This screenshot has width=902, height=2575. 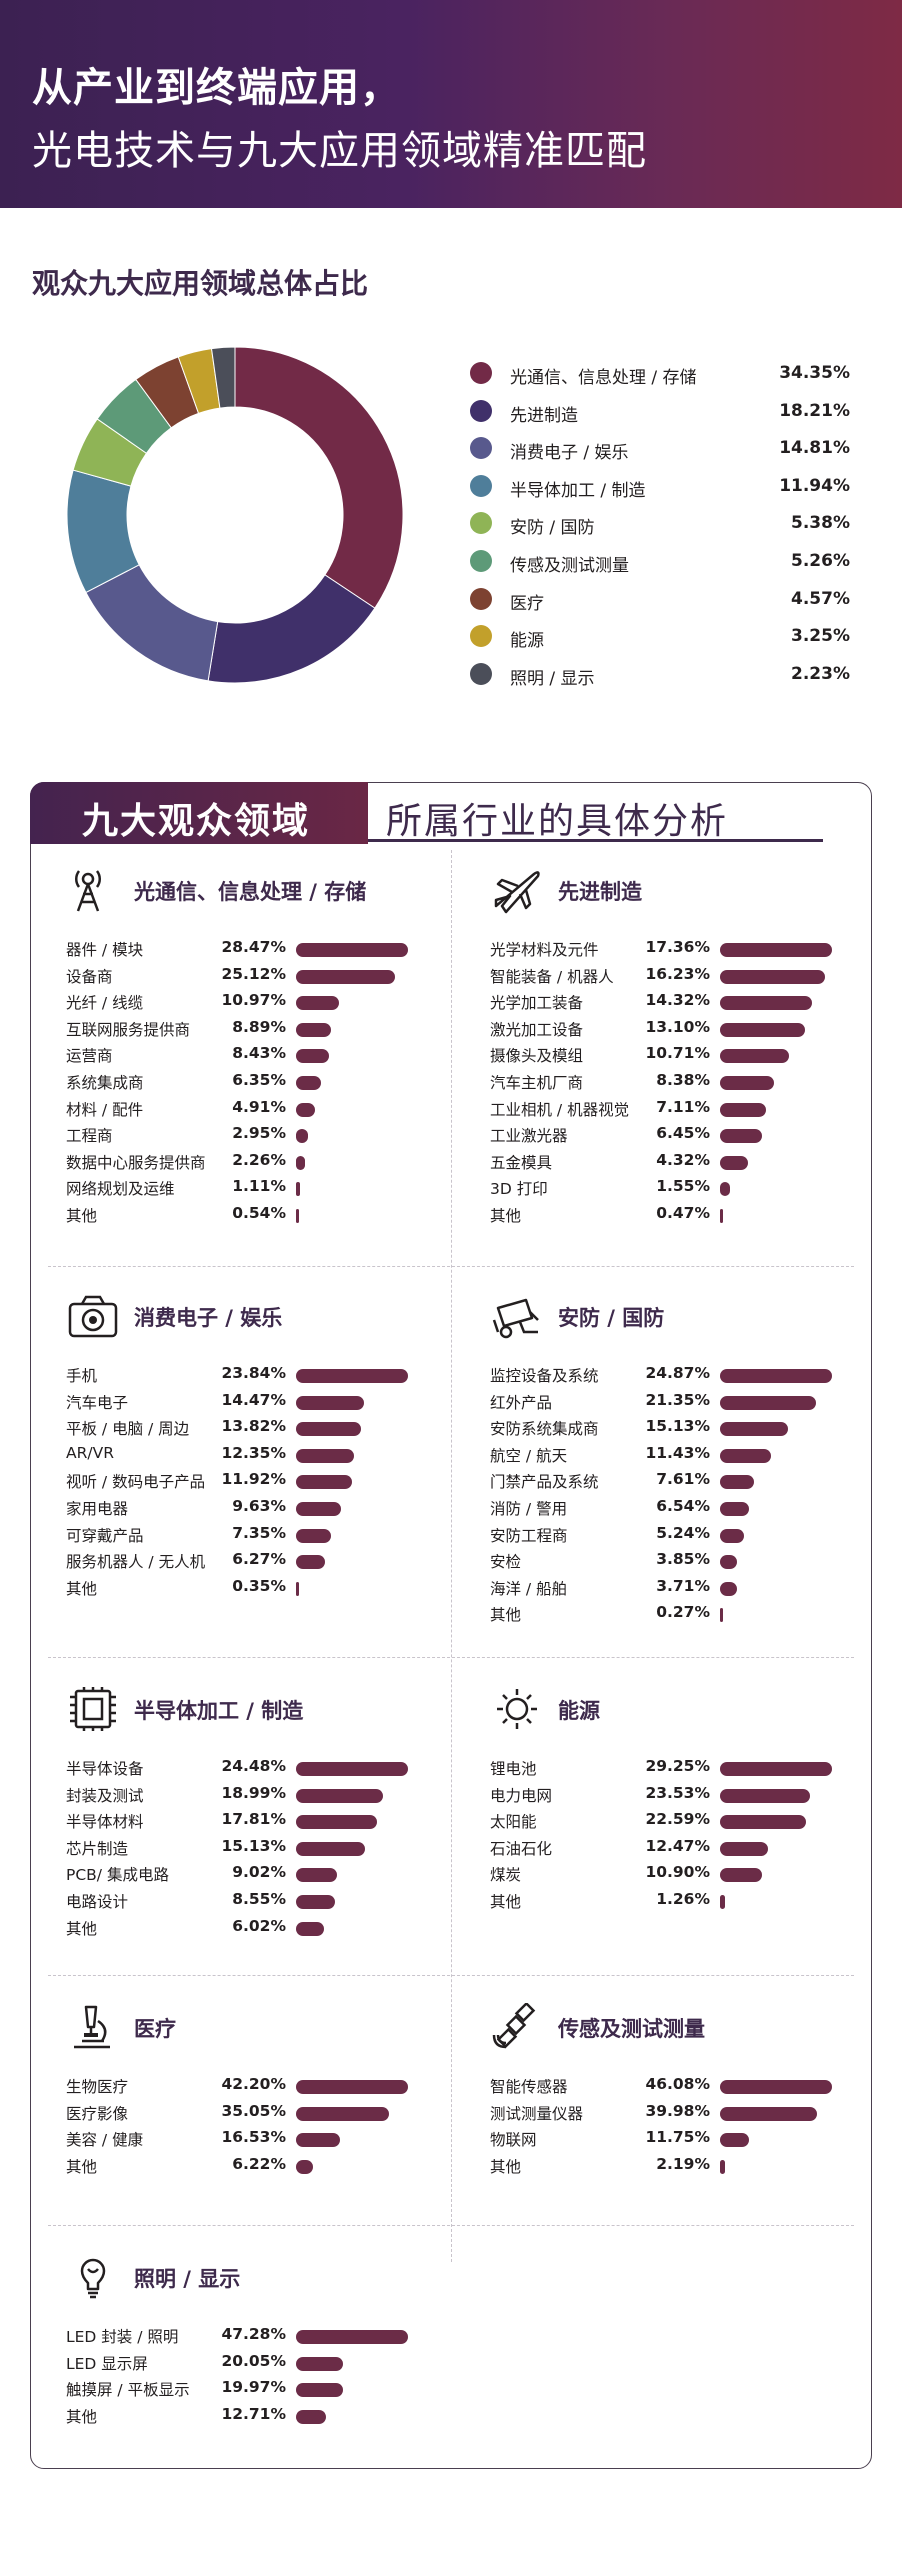 What do you see at coordinates (680, 1215) in the screenshot?
I see `bar-row: 其他 0.47%` at bounding box center [680, 1215].